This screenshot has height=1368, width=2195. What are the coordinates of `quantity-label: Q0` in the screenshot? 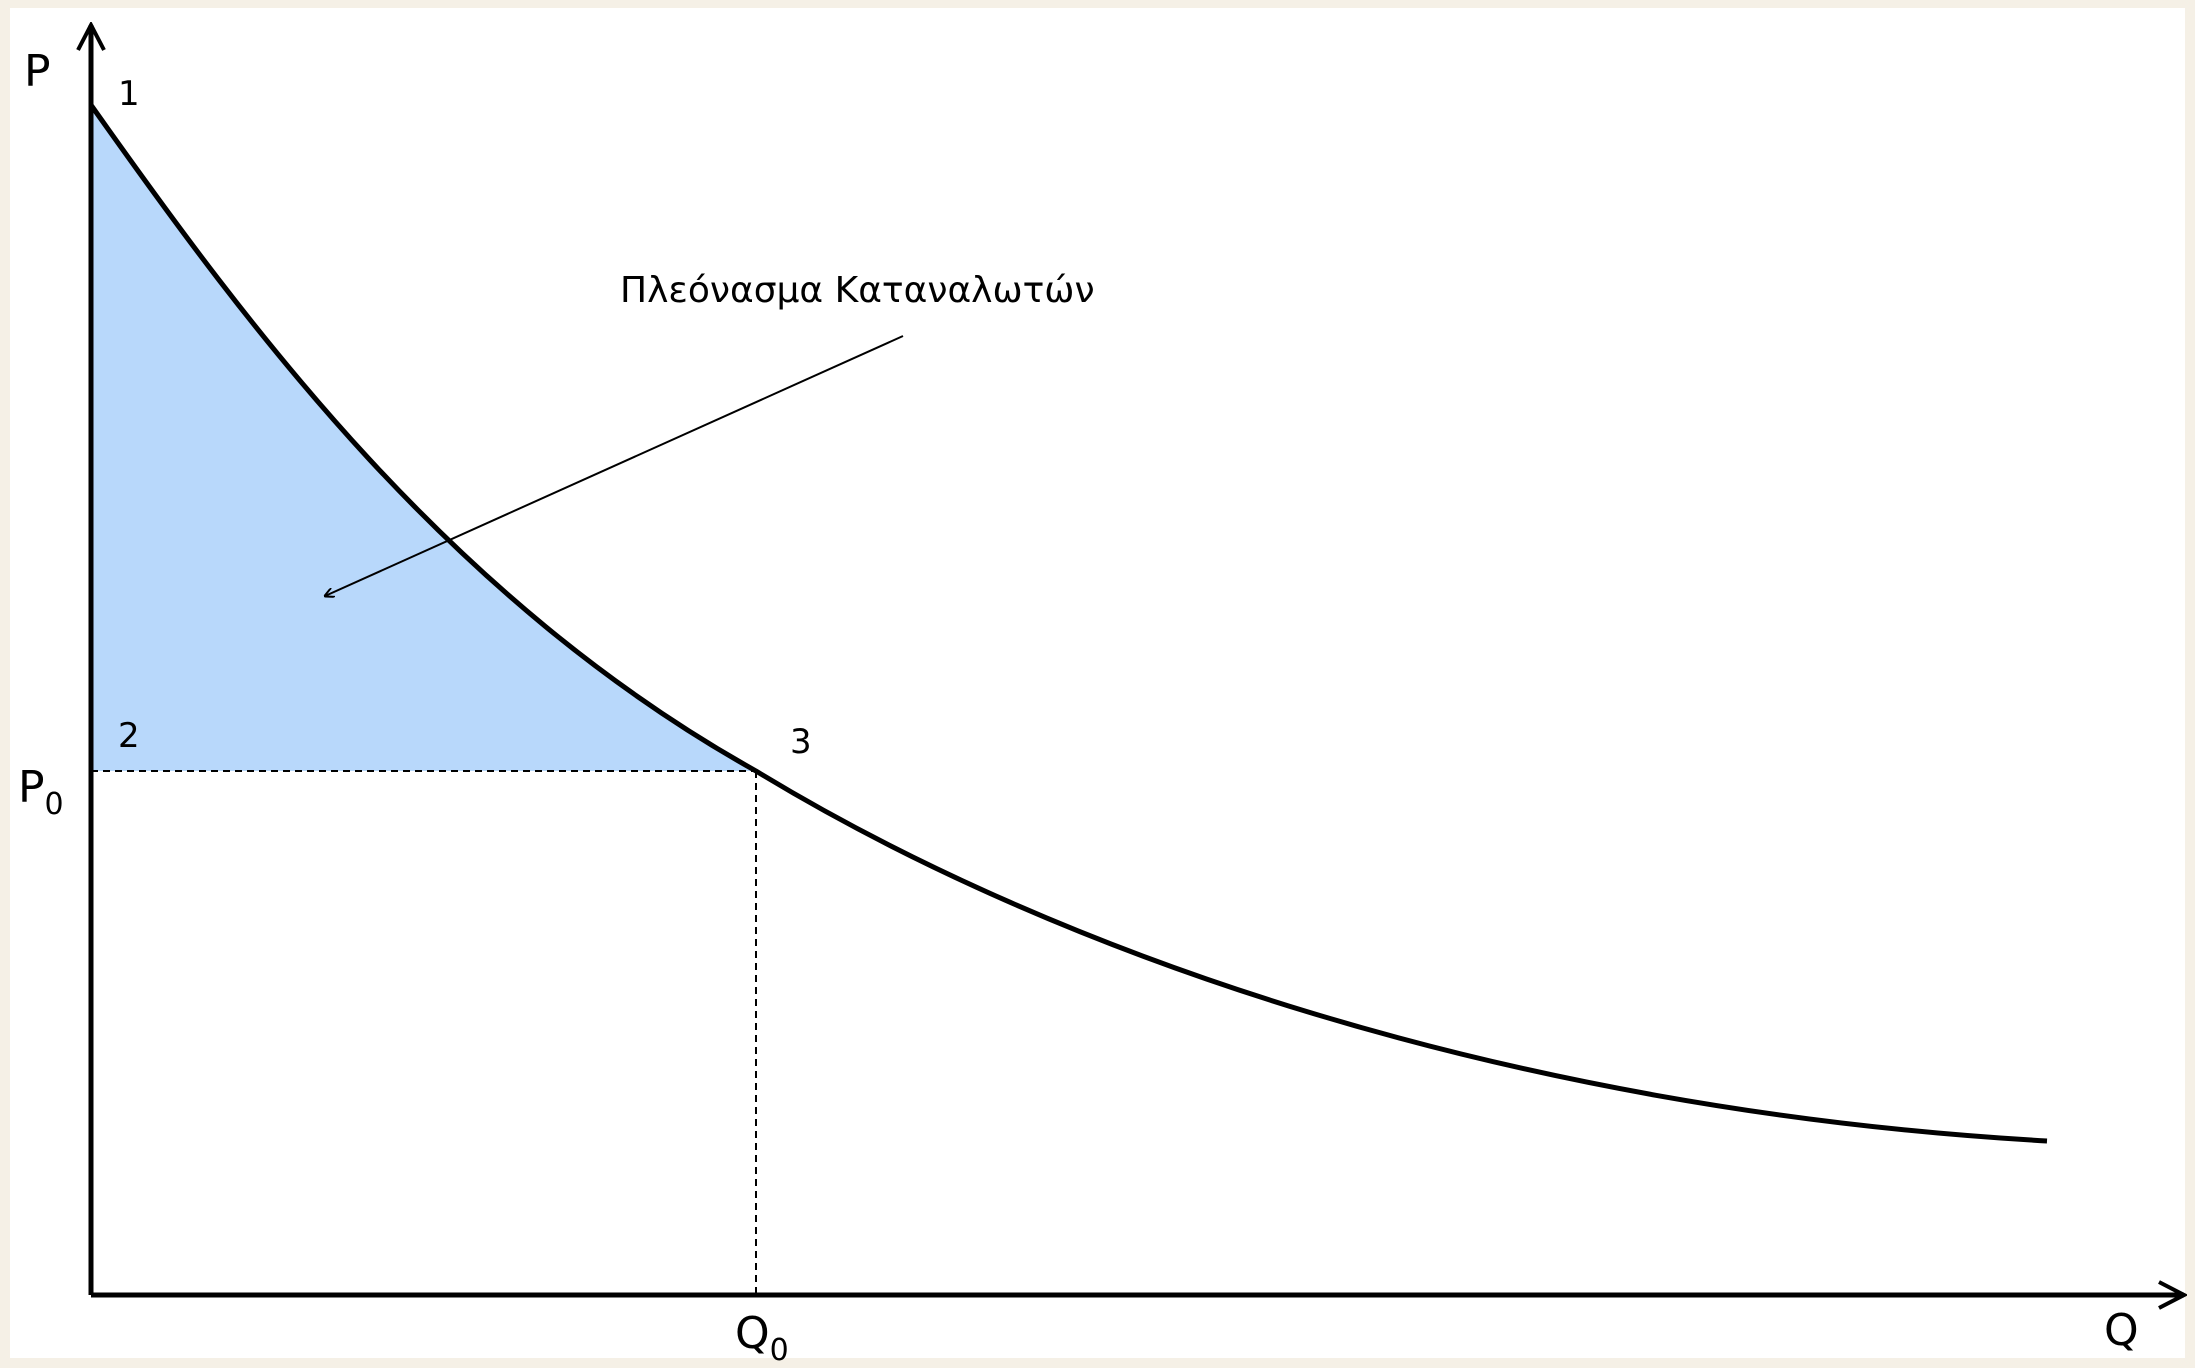 It's located at (762, 1338).